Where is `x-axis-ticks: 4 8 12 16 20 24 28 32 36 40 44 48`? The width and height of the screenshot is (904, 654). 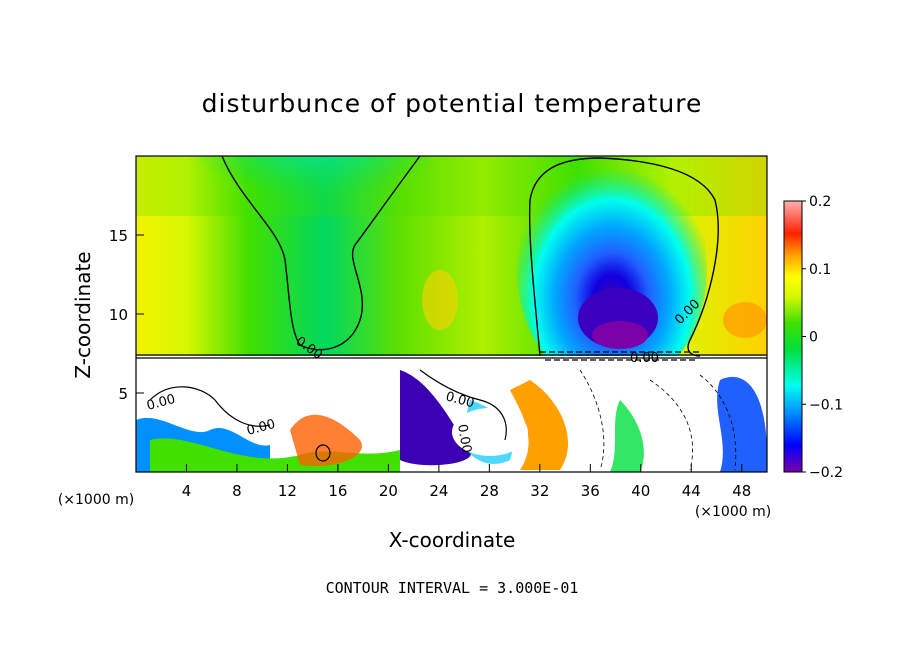 x-axis-ticks: 4 8 12 16 20 24 28 32 36 40 44 48 is located at coordinates (466, 482).